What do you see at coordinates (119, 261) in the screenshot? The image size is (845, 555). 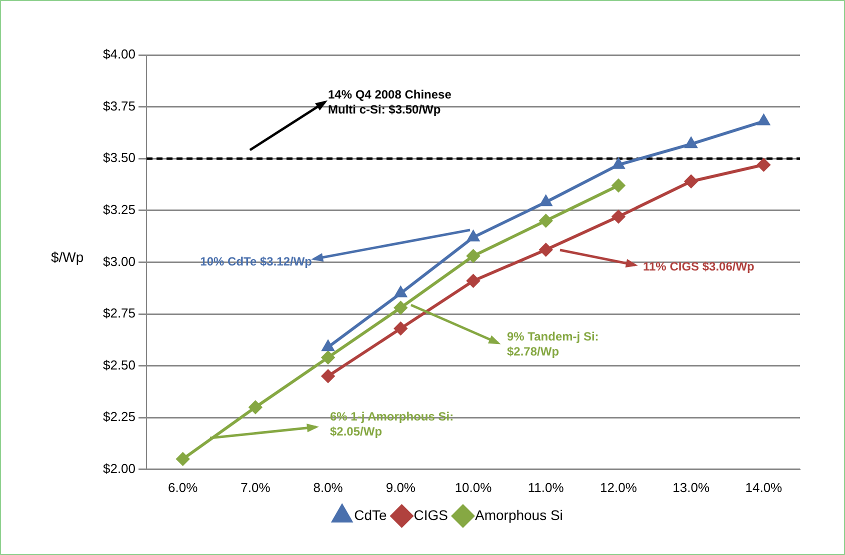 I see `y-tick-label: $3.00` at bounding box center [119, 261].